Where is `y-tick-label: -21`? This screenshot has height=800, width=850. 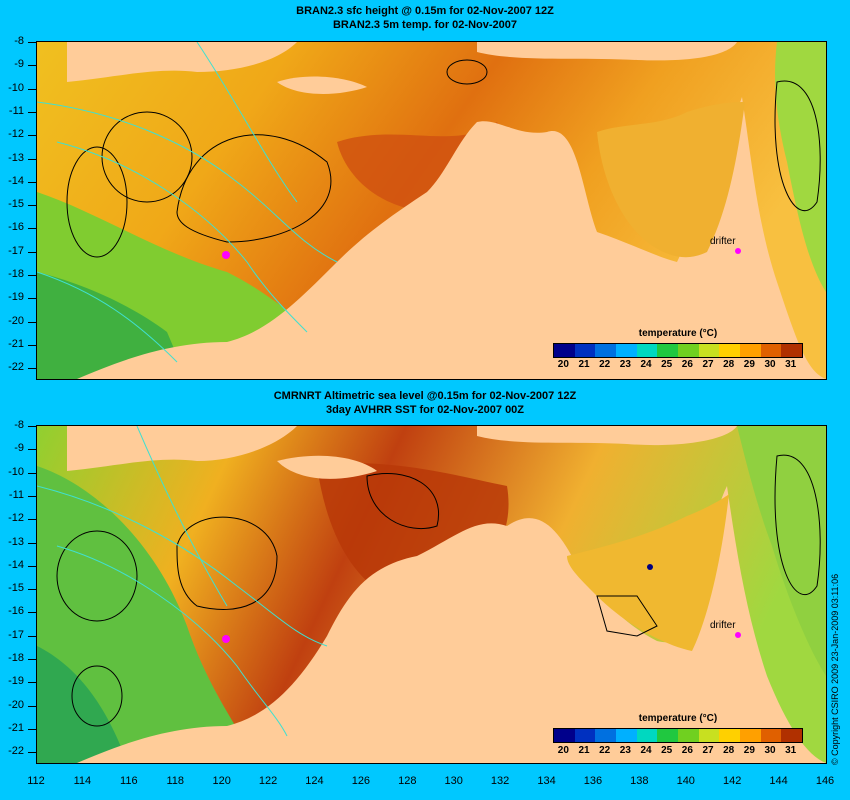 y-tick-label: -21 is located at coordinates (16, 727).